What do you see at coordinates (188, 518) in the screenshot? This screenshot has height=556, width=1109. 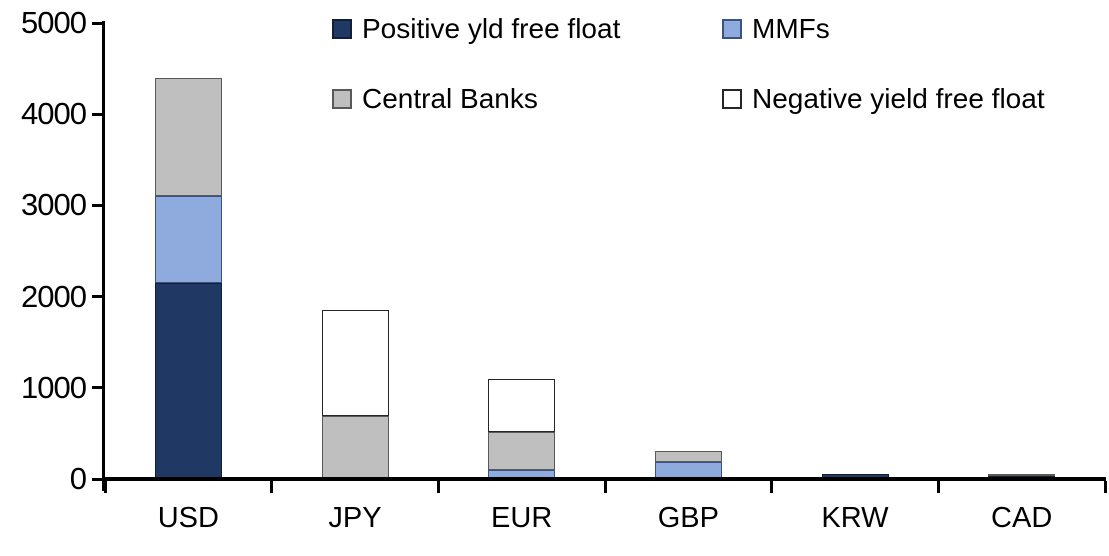 I see `x-axis-category-label: USD` at bounding box center [188, 518].